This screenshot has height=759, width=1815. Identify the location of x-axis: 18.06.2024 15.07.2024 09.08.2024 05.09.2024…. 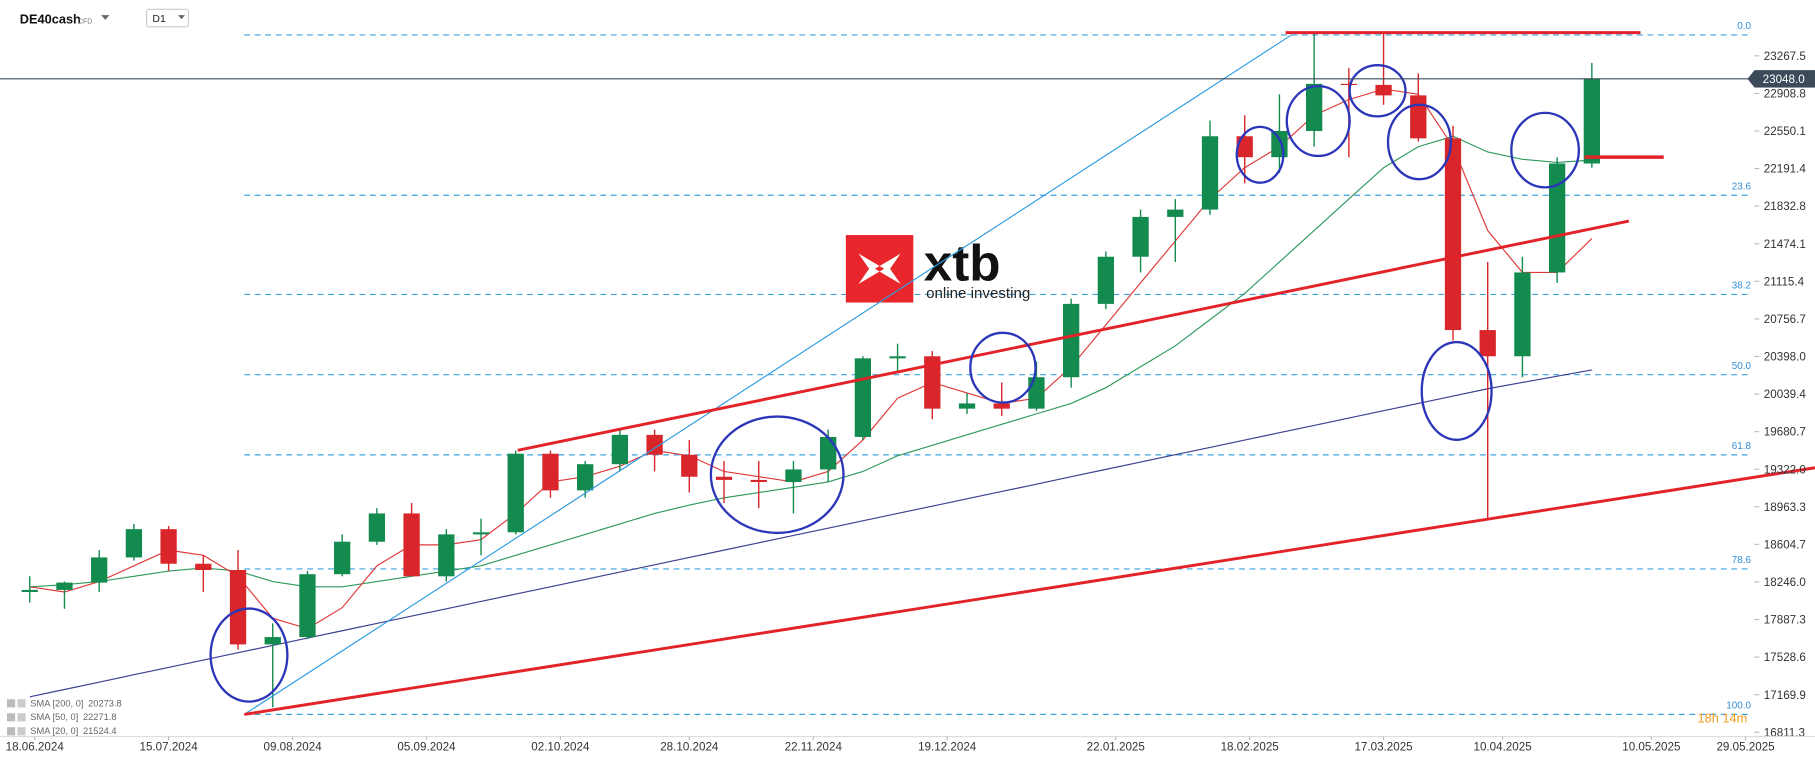
(907, 744).